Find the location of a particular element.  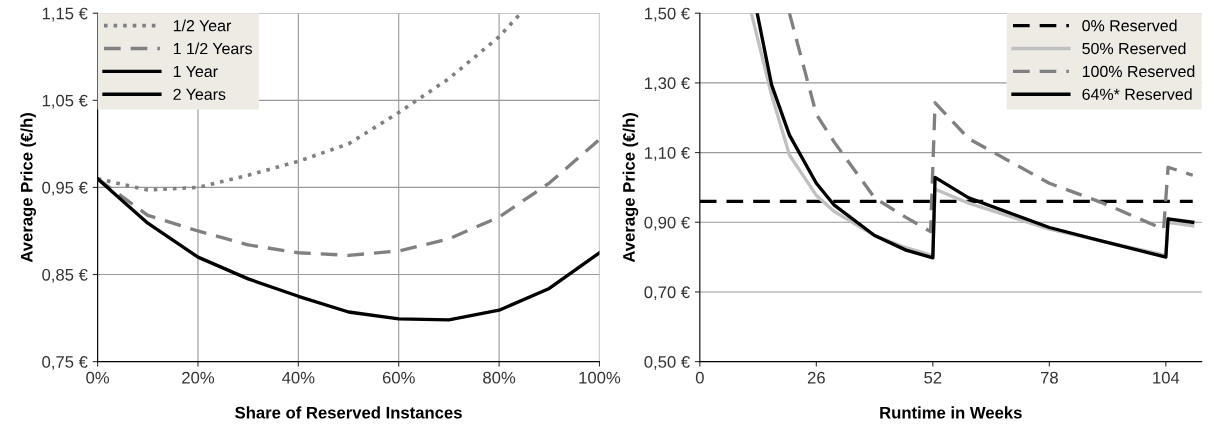

y-tick-label: 0,90 € is located at coordinates (667, 223).